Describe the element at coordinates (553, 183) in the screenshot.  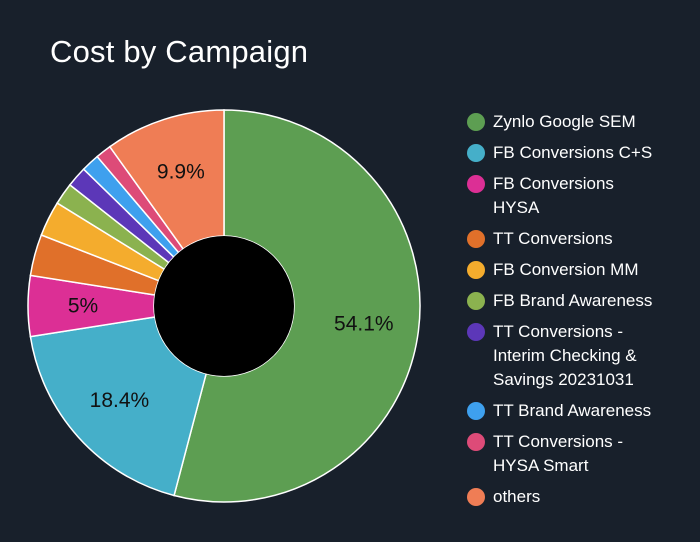
I see `legend-label: FB Conversions` at that location.